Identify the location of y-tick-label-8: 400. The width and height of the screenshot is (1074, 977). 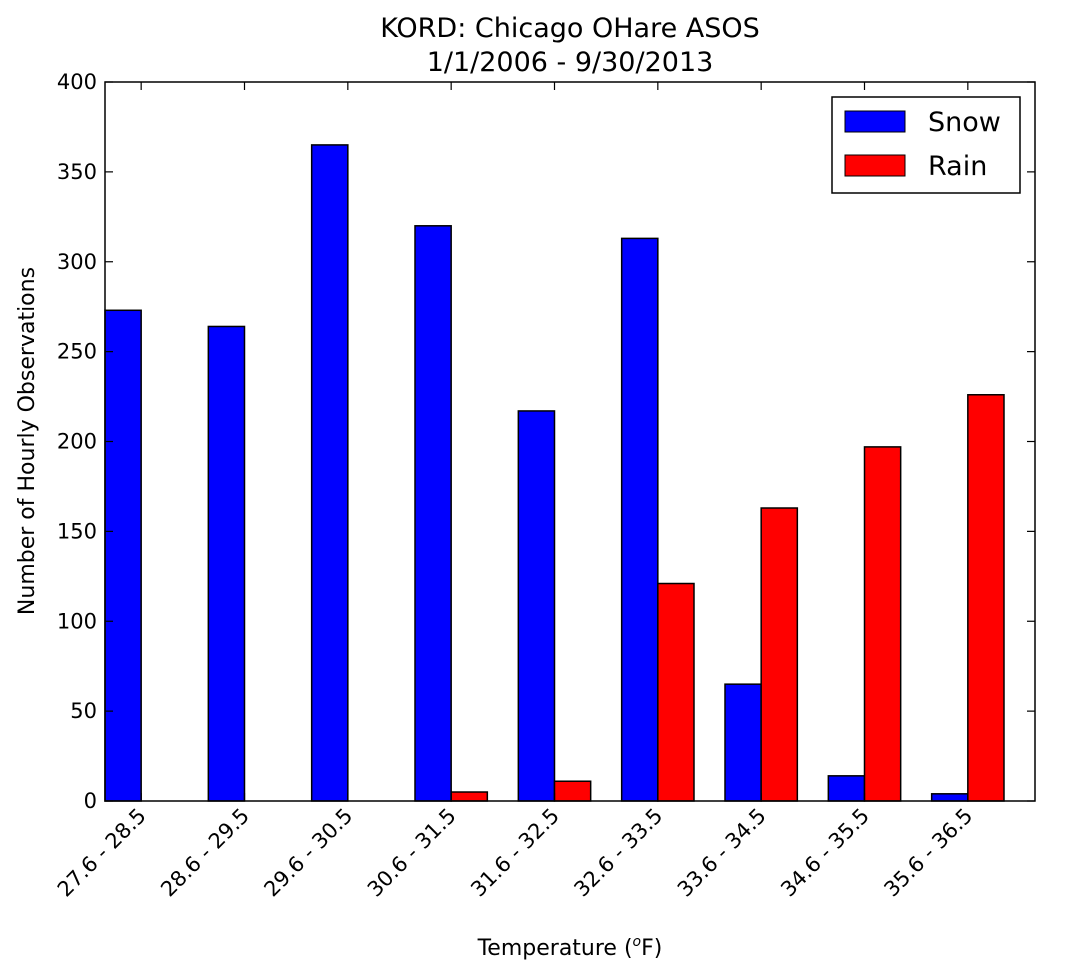
(77, 82).